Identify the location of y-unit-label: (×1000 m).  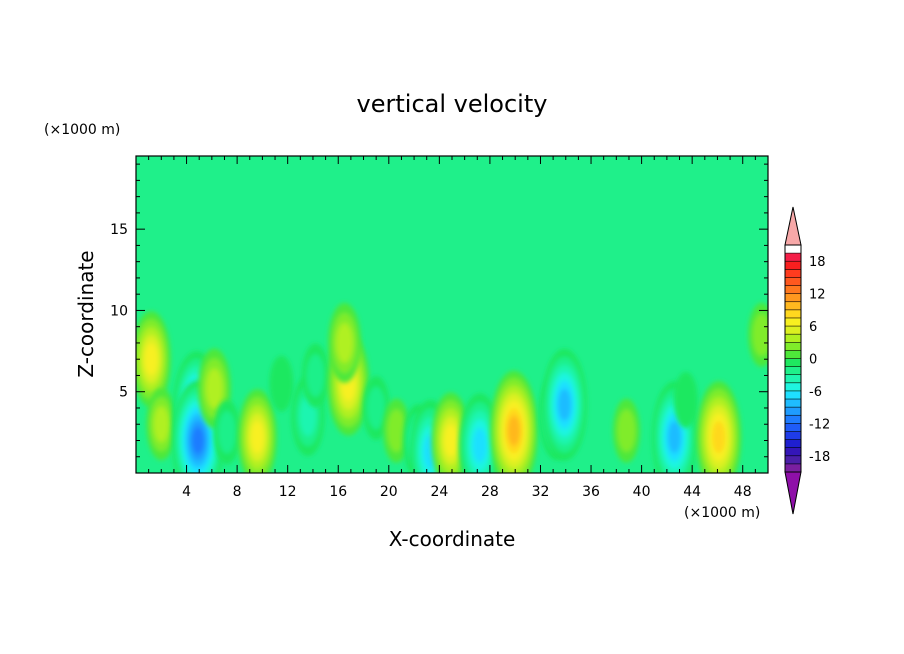
(82, 130).